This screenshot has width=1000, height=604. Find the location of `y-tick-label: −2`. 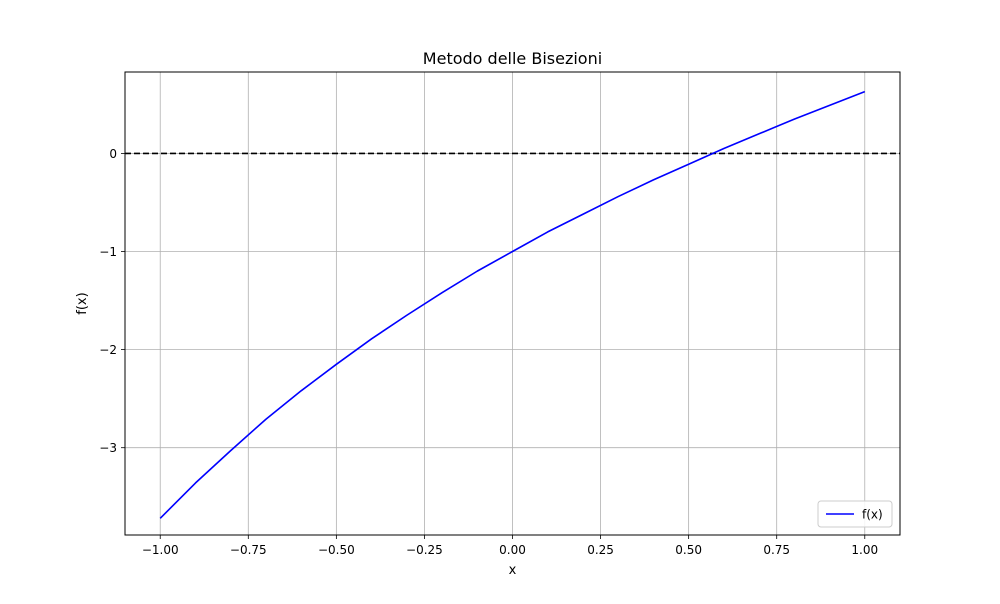

y-tick-label: −2 is located at coordinates (108, 350).